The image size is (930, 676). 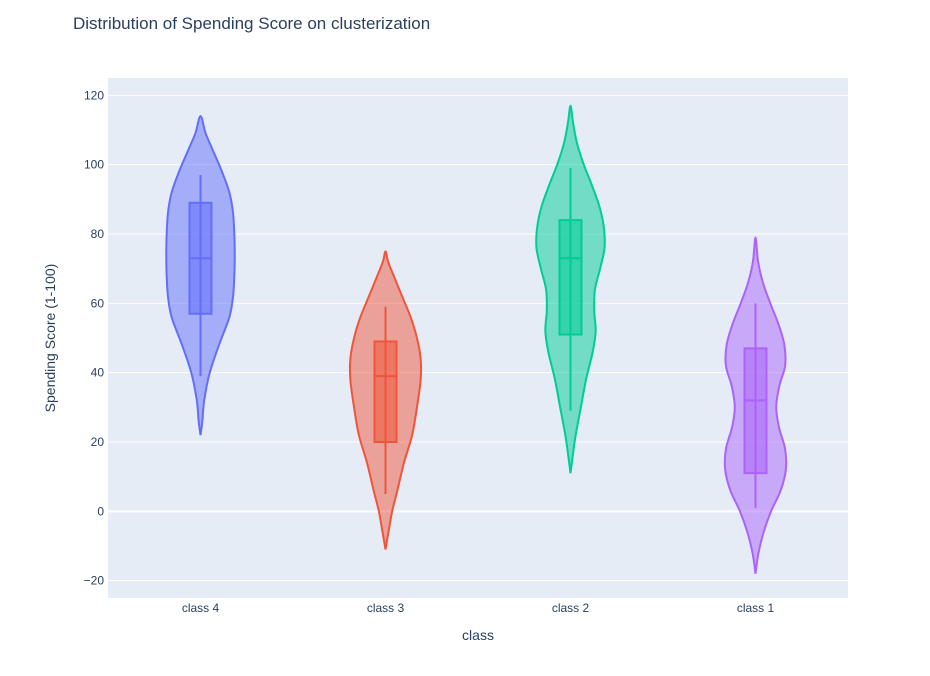 I want to click on y-tick-label: 40, so click(x=98, y=373).